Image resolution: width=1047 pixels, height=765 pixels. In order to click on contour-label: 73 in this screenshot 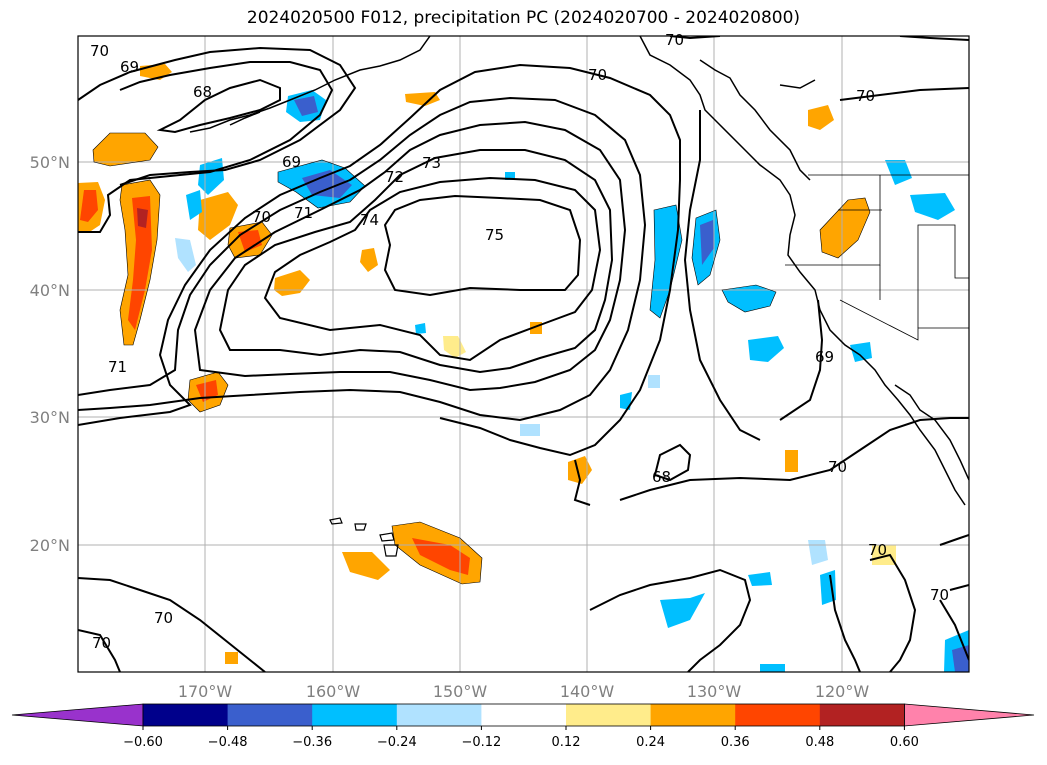, I will do `click(431, 163)`.